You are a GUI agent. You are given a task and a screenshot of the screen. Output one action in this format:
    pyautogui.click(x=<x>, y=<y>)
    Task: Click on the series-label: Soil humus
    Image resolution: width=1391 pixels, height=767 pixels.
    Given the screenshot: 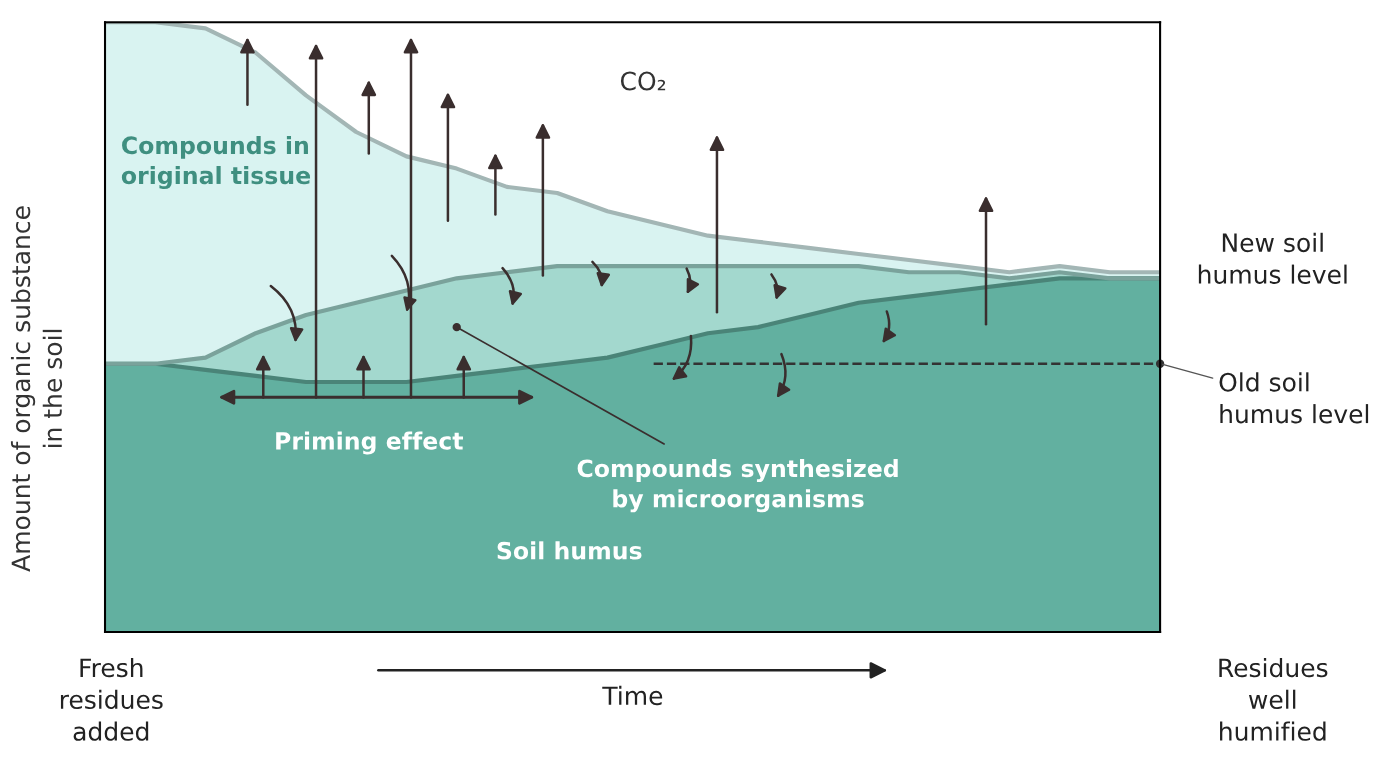 What is the action you would take?
    pyautogui.click(x=569, y=550)
    